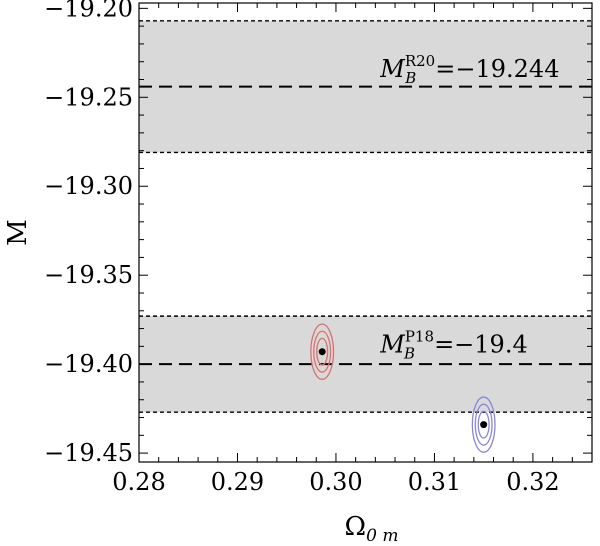 Image resolution: width=600 pixels, height=546 pixels. Describe the element at coordinates (237, 482) in the screenshot. I see `x-tick-label: 0.29` at that location.